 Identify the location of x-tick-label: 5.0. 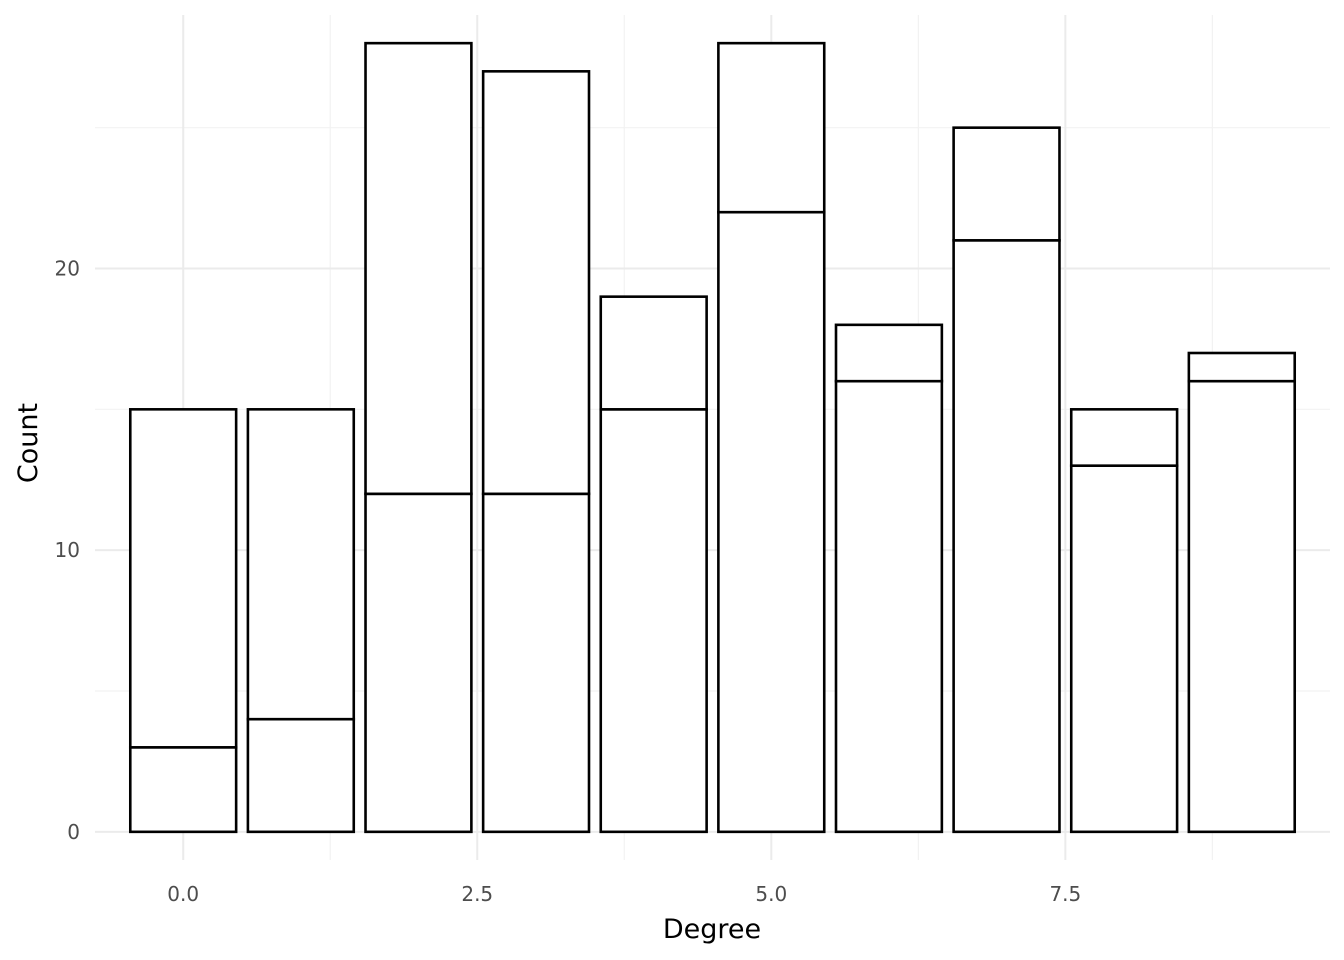
(771, 894).